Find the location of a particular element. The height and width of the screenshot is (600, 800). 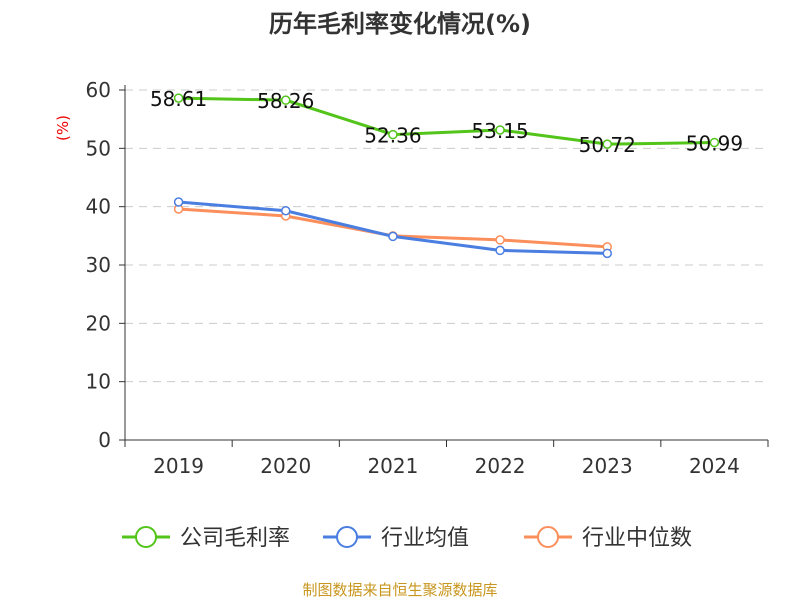

y-tick-label: 60 is located at coordinates (98, 90).